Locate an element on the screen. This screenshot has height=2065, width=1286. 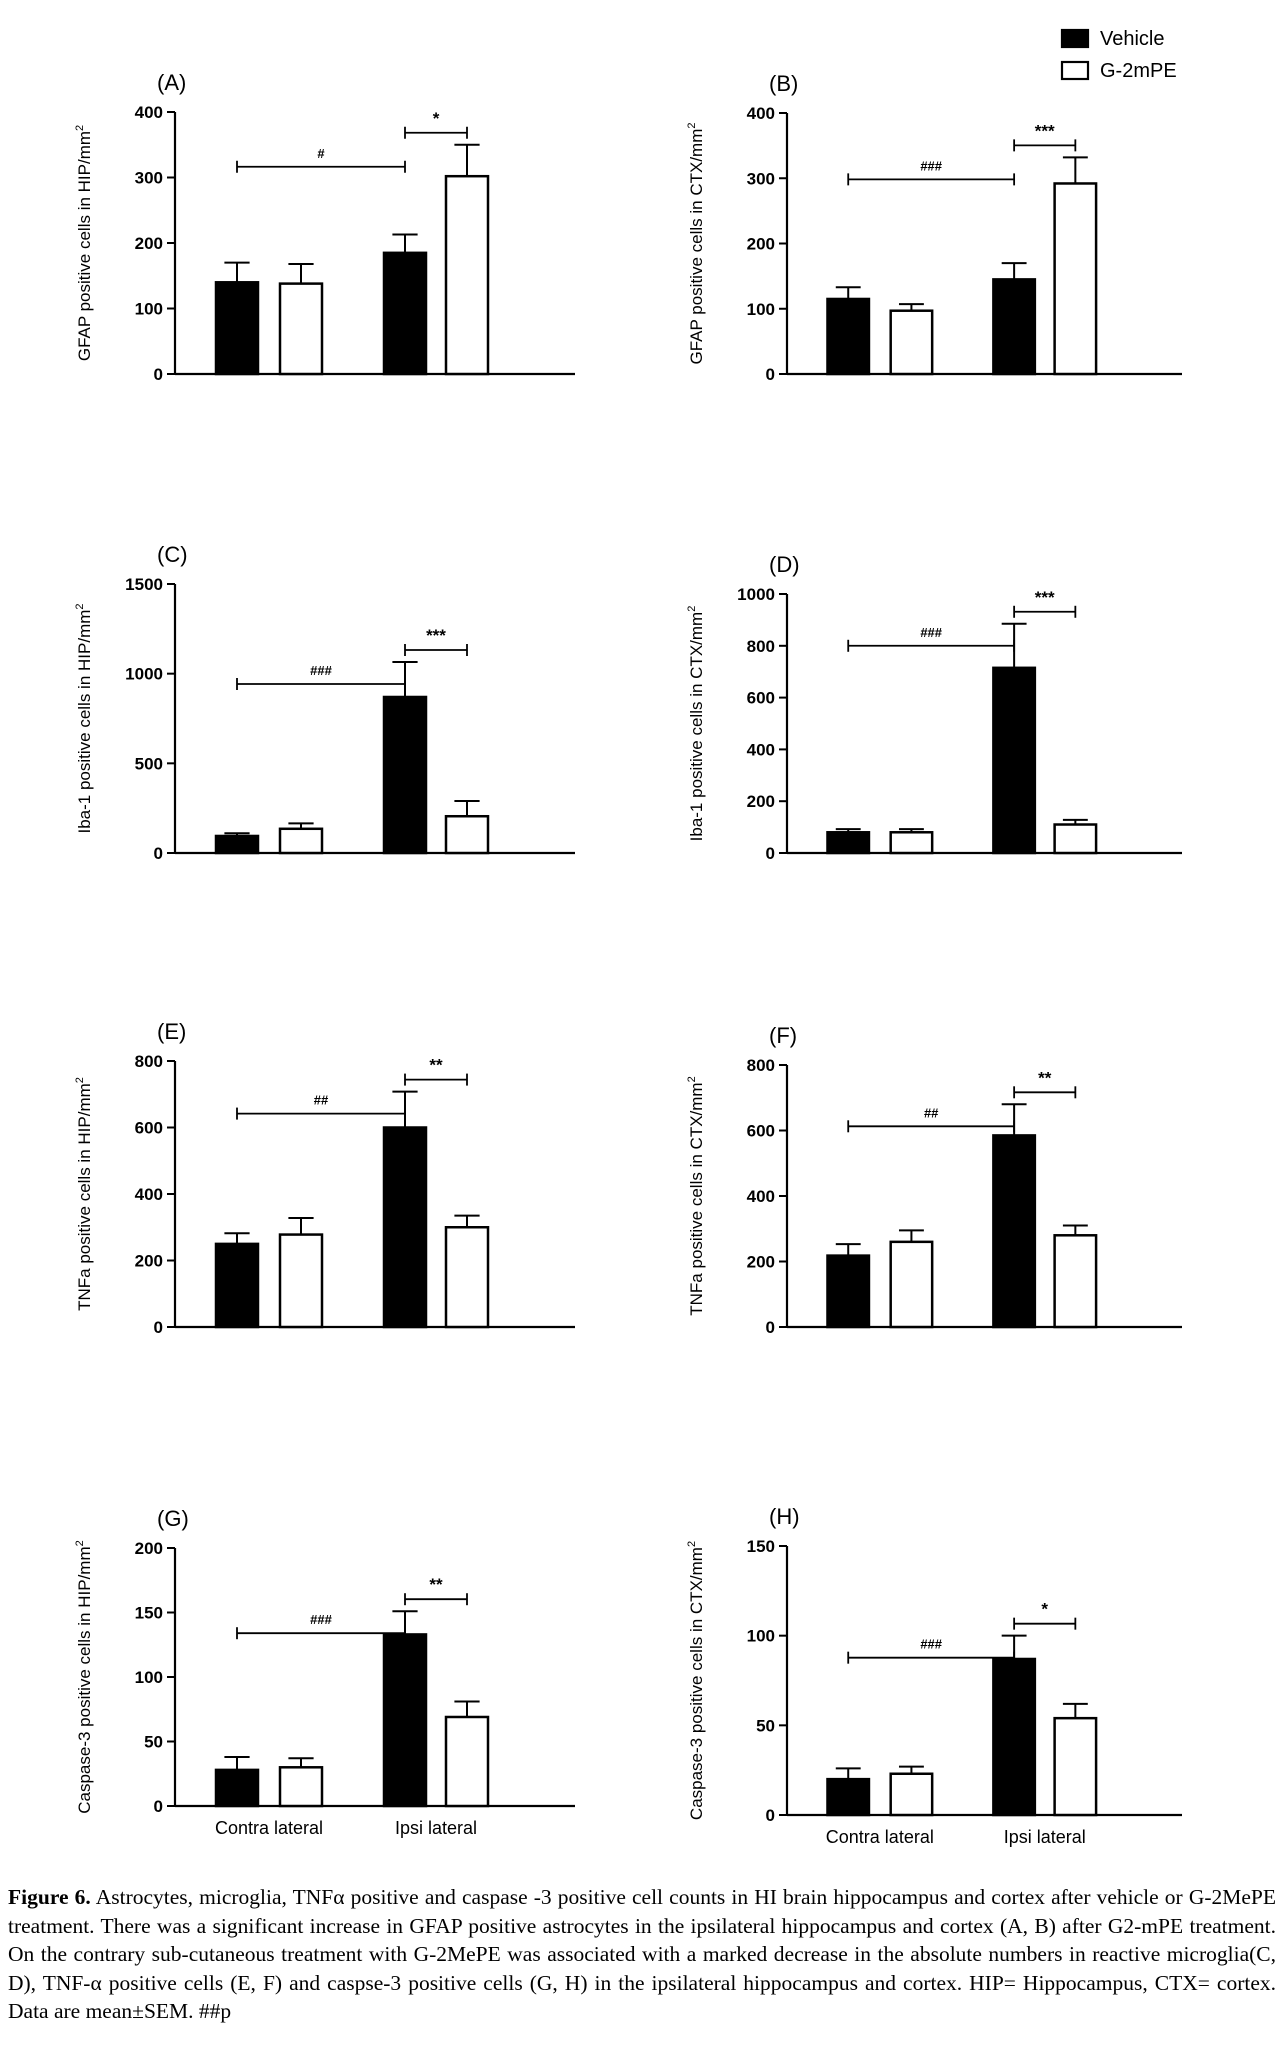
panel-g-x-tick-label: Ipsi lateral is located at coordinates (436, 1828).